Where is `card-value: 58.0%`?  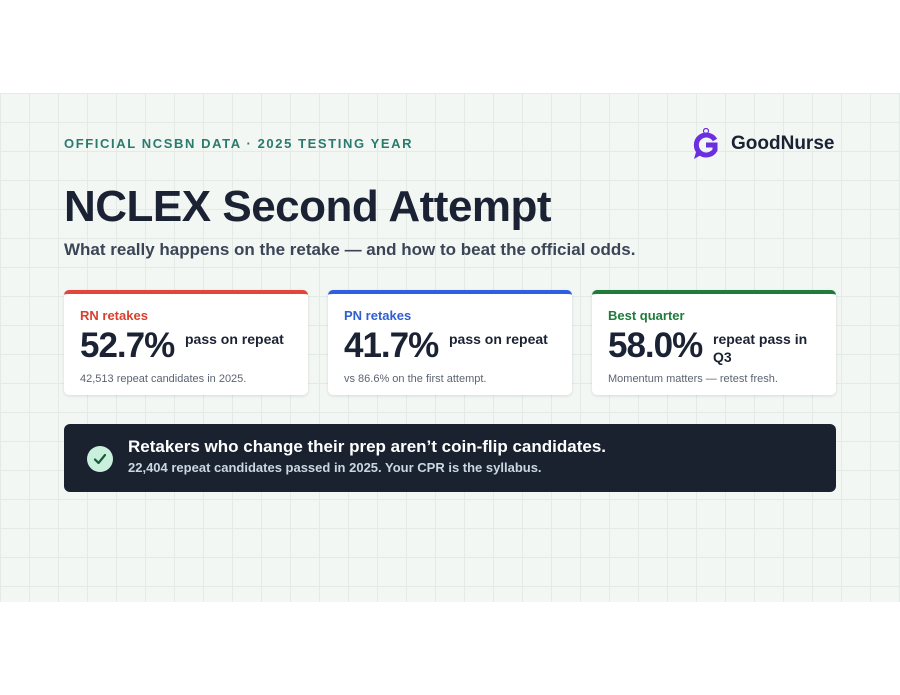 card-value: 58.0% is located at coordinates (655, 345).